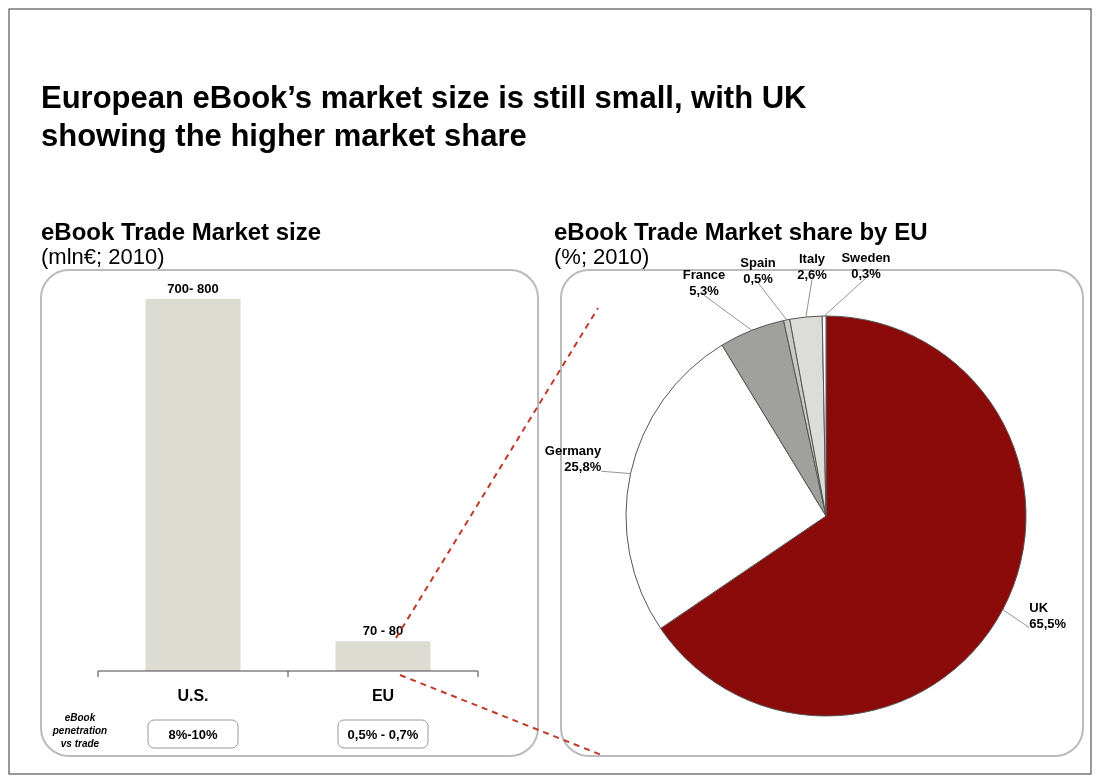 The image size is (1100, 783). What do you see at coordinates (866, 258) in the screenshot?
I see `slice-label: Sweden` at bounding box center [866, 258].